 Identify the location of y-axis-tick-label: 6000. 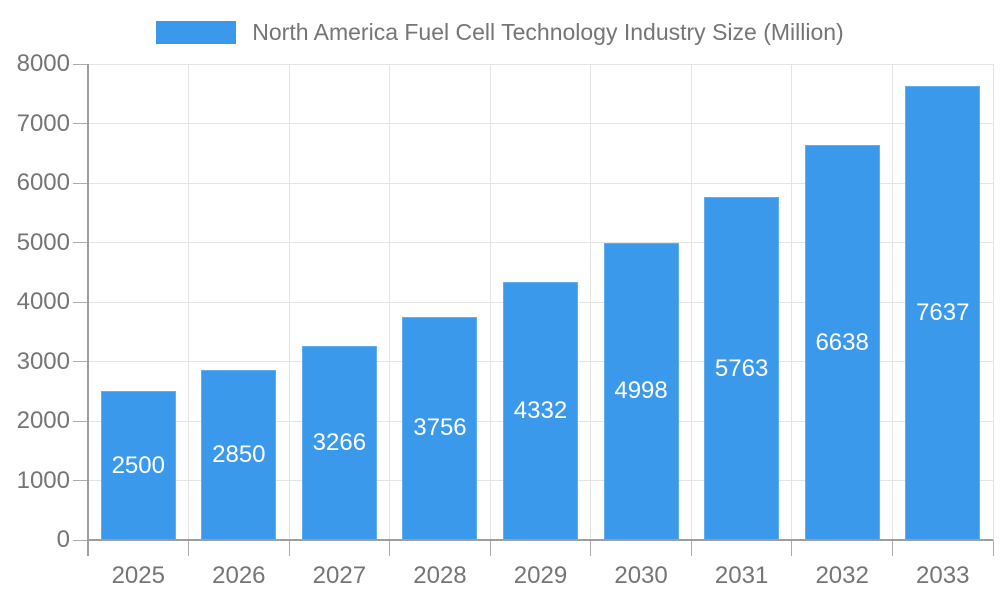
(43, 182).